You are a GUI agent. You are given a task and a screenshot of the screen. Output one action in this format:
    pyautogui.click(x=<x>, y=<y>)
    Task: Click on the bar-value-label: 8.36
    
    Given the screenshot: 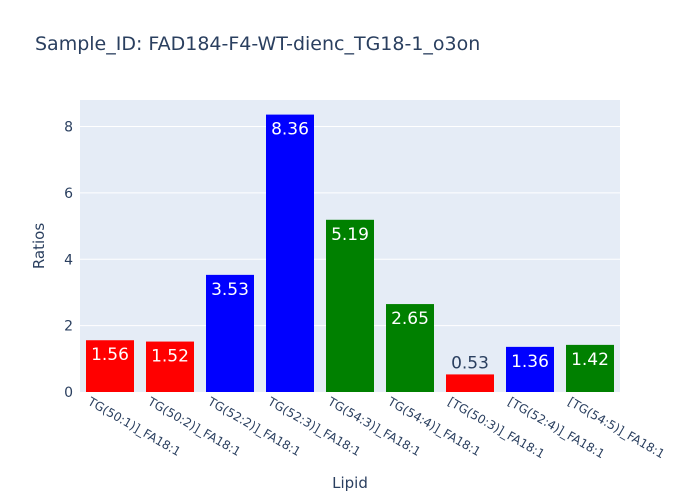 What is the action you would take?
    pyautogui.click(x=290, y=130)
    